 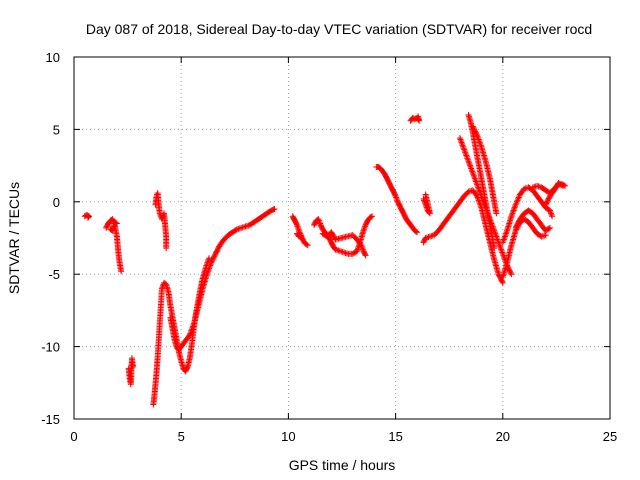 What do you see at coordinates (503, 436) in the screenshot?
I see `x-tick-label: 20` at bounding box center [503, 436].